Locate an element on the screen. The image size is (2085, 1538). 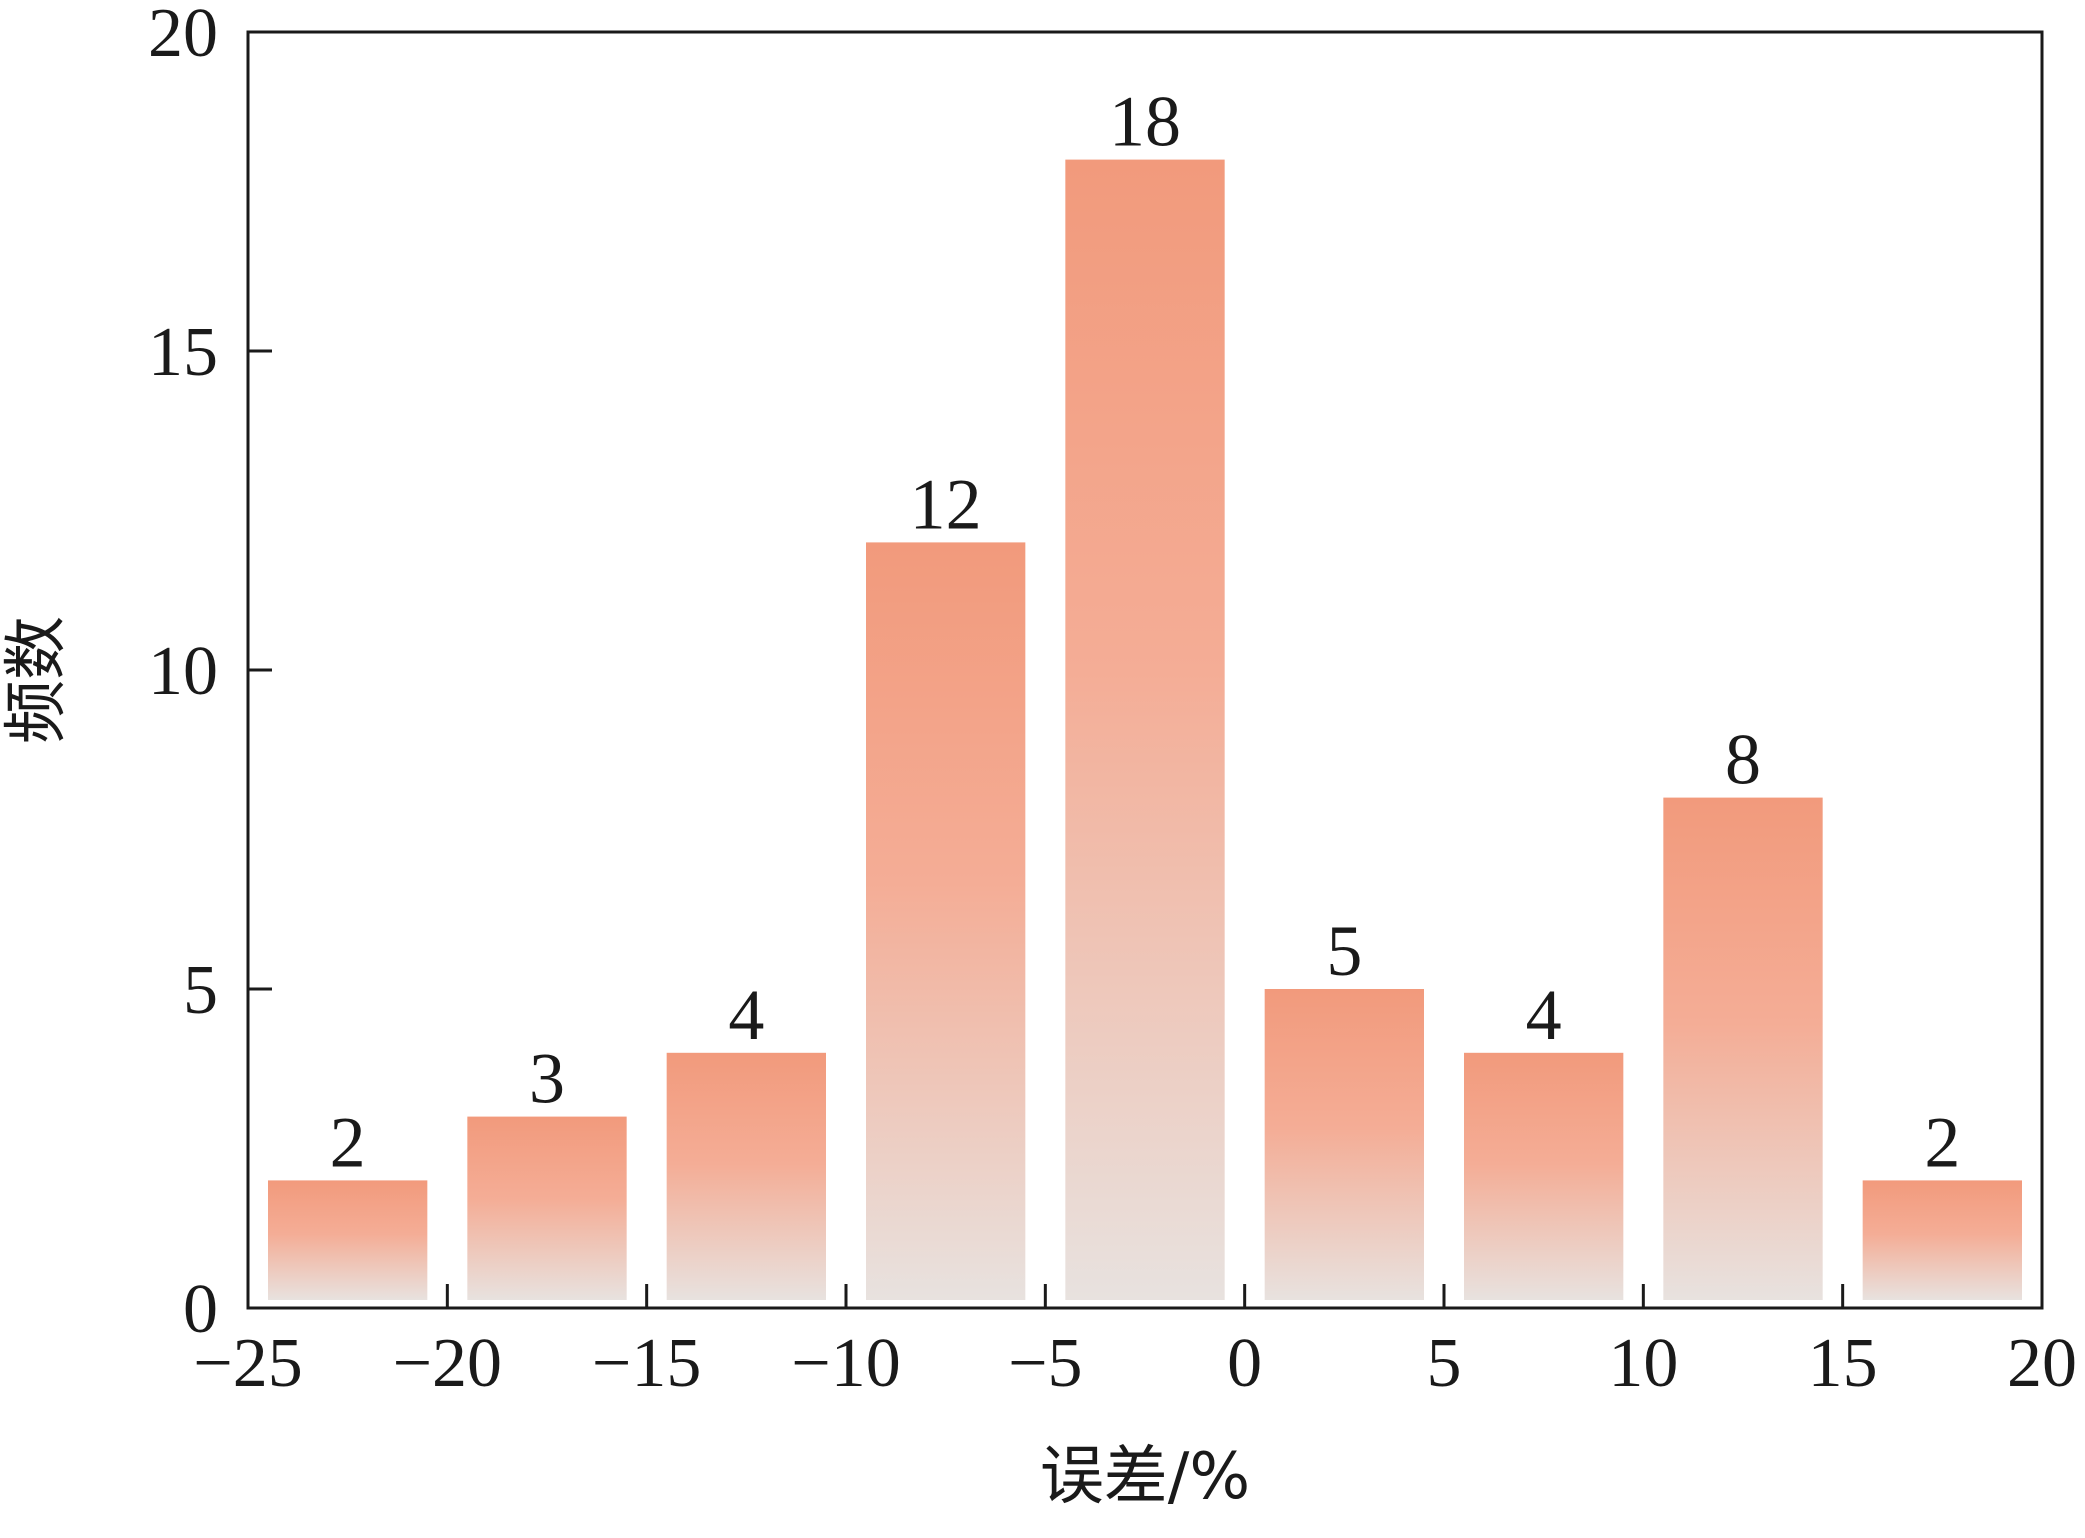
x-axis-title: 误差/% is located at coordinates (1145, 1477).